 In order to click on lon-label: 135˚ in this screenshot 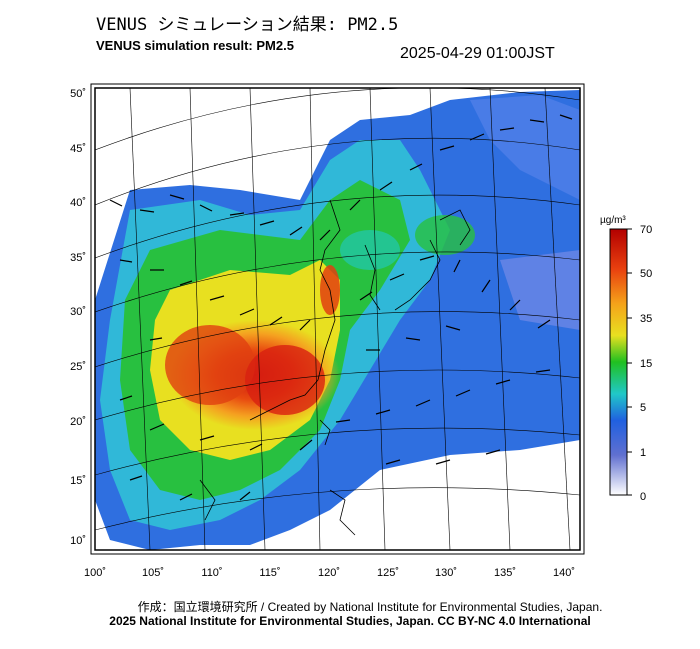, I will do `click(505, 573)`.